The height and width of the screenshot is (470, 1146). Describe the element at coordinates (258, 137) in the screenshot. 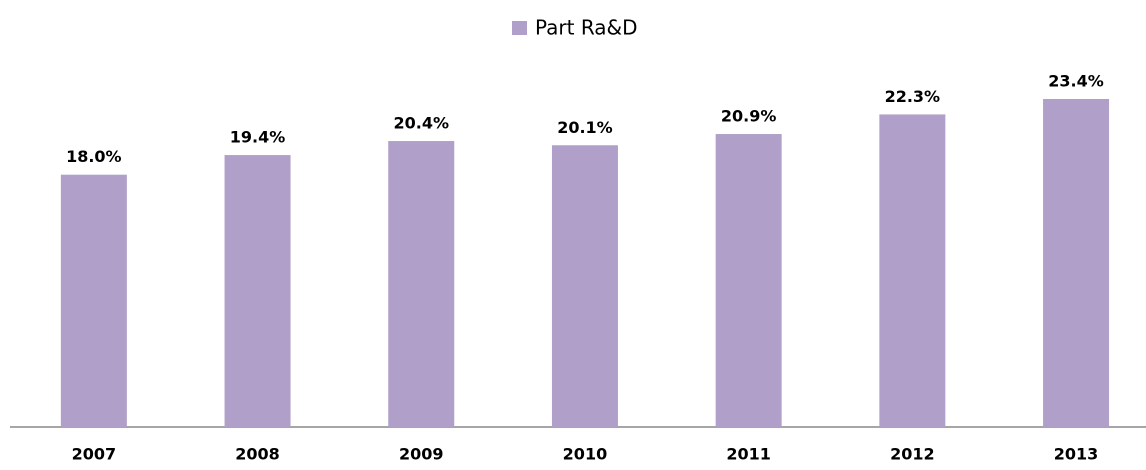

I see `data-label: 19.4%` at that location.